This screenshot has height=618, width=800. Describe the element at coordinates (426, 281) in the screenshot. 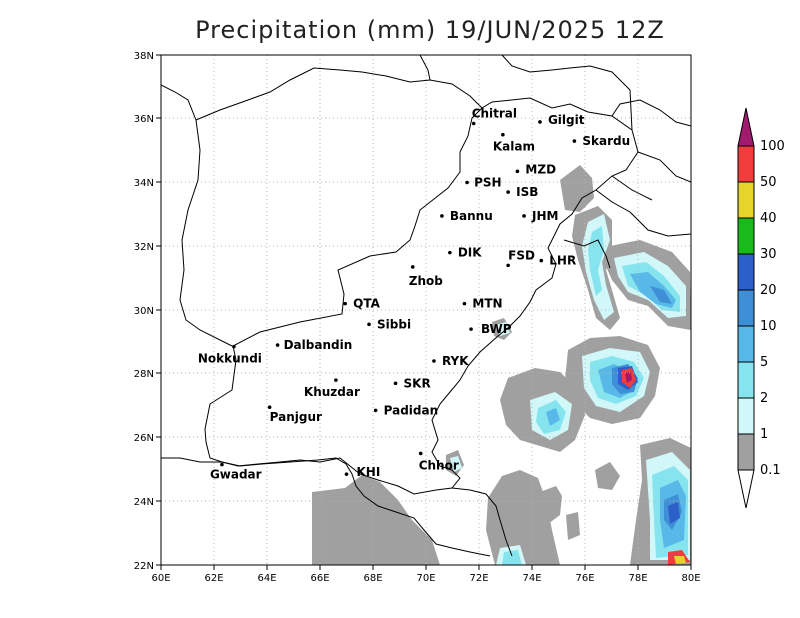

I see `city-label: Zhob` at that location.